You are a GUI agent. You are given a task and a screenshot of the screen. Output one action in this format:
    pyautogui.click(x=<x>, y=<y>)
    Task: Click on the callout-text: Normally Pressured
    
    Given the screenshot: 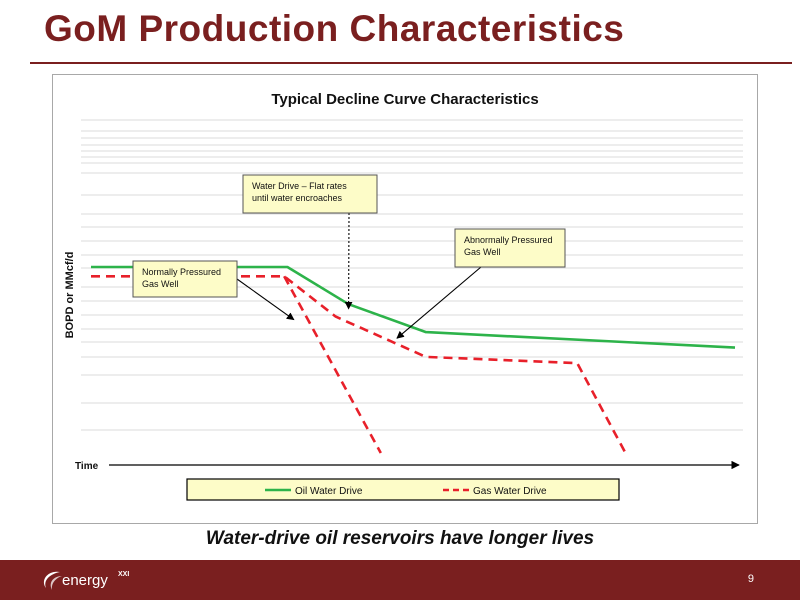 What is the action you would take?
    pyautogui.click(x=181, y=272)
    